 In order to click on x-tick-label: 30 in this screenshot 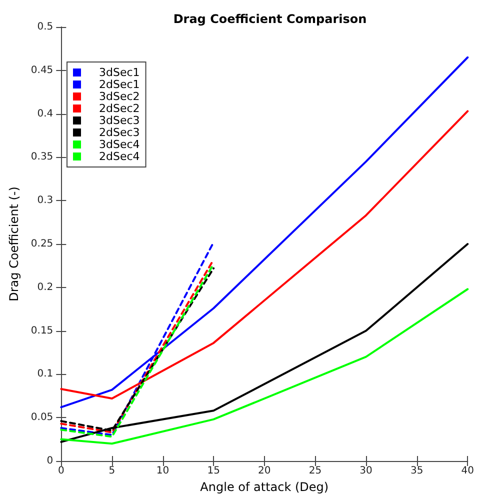, I will do `click(366, 471)`.